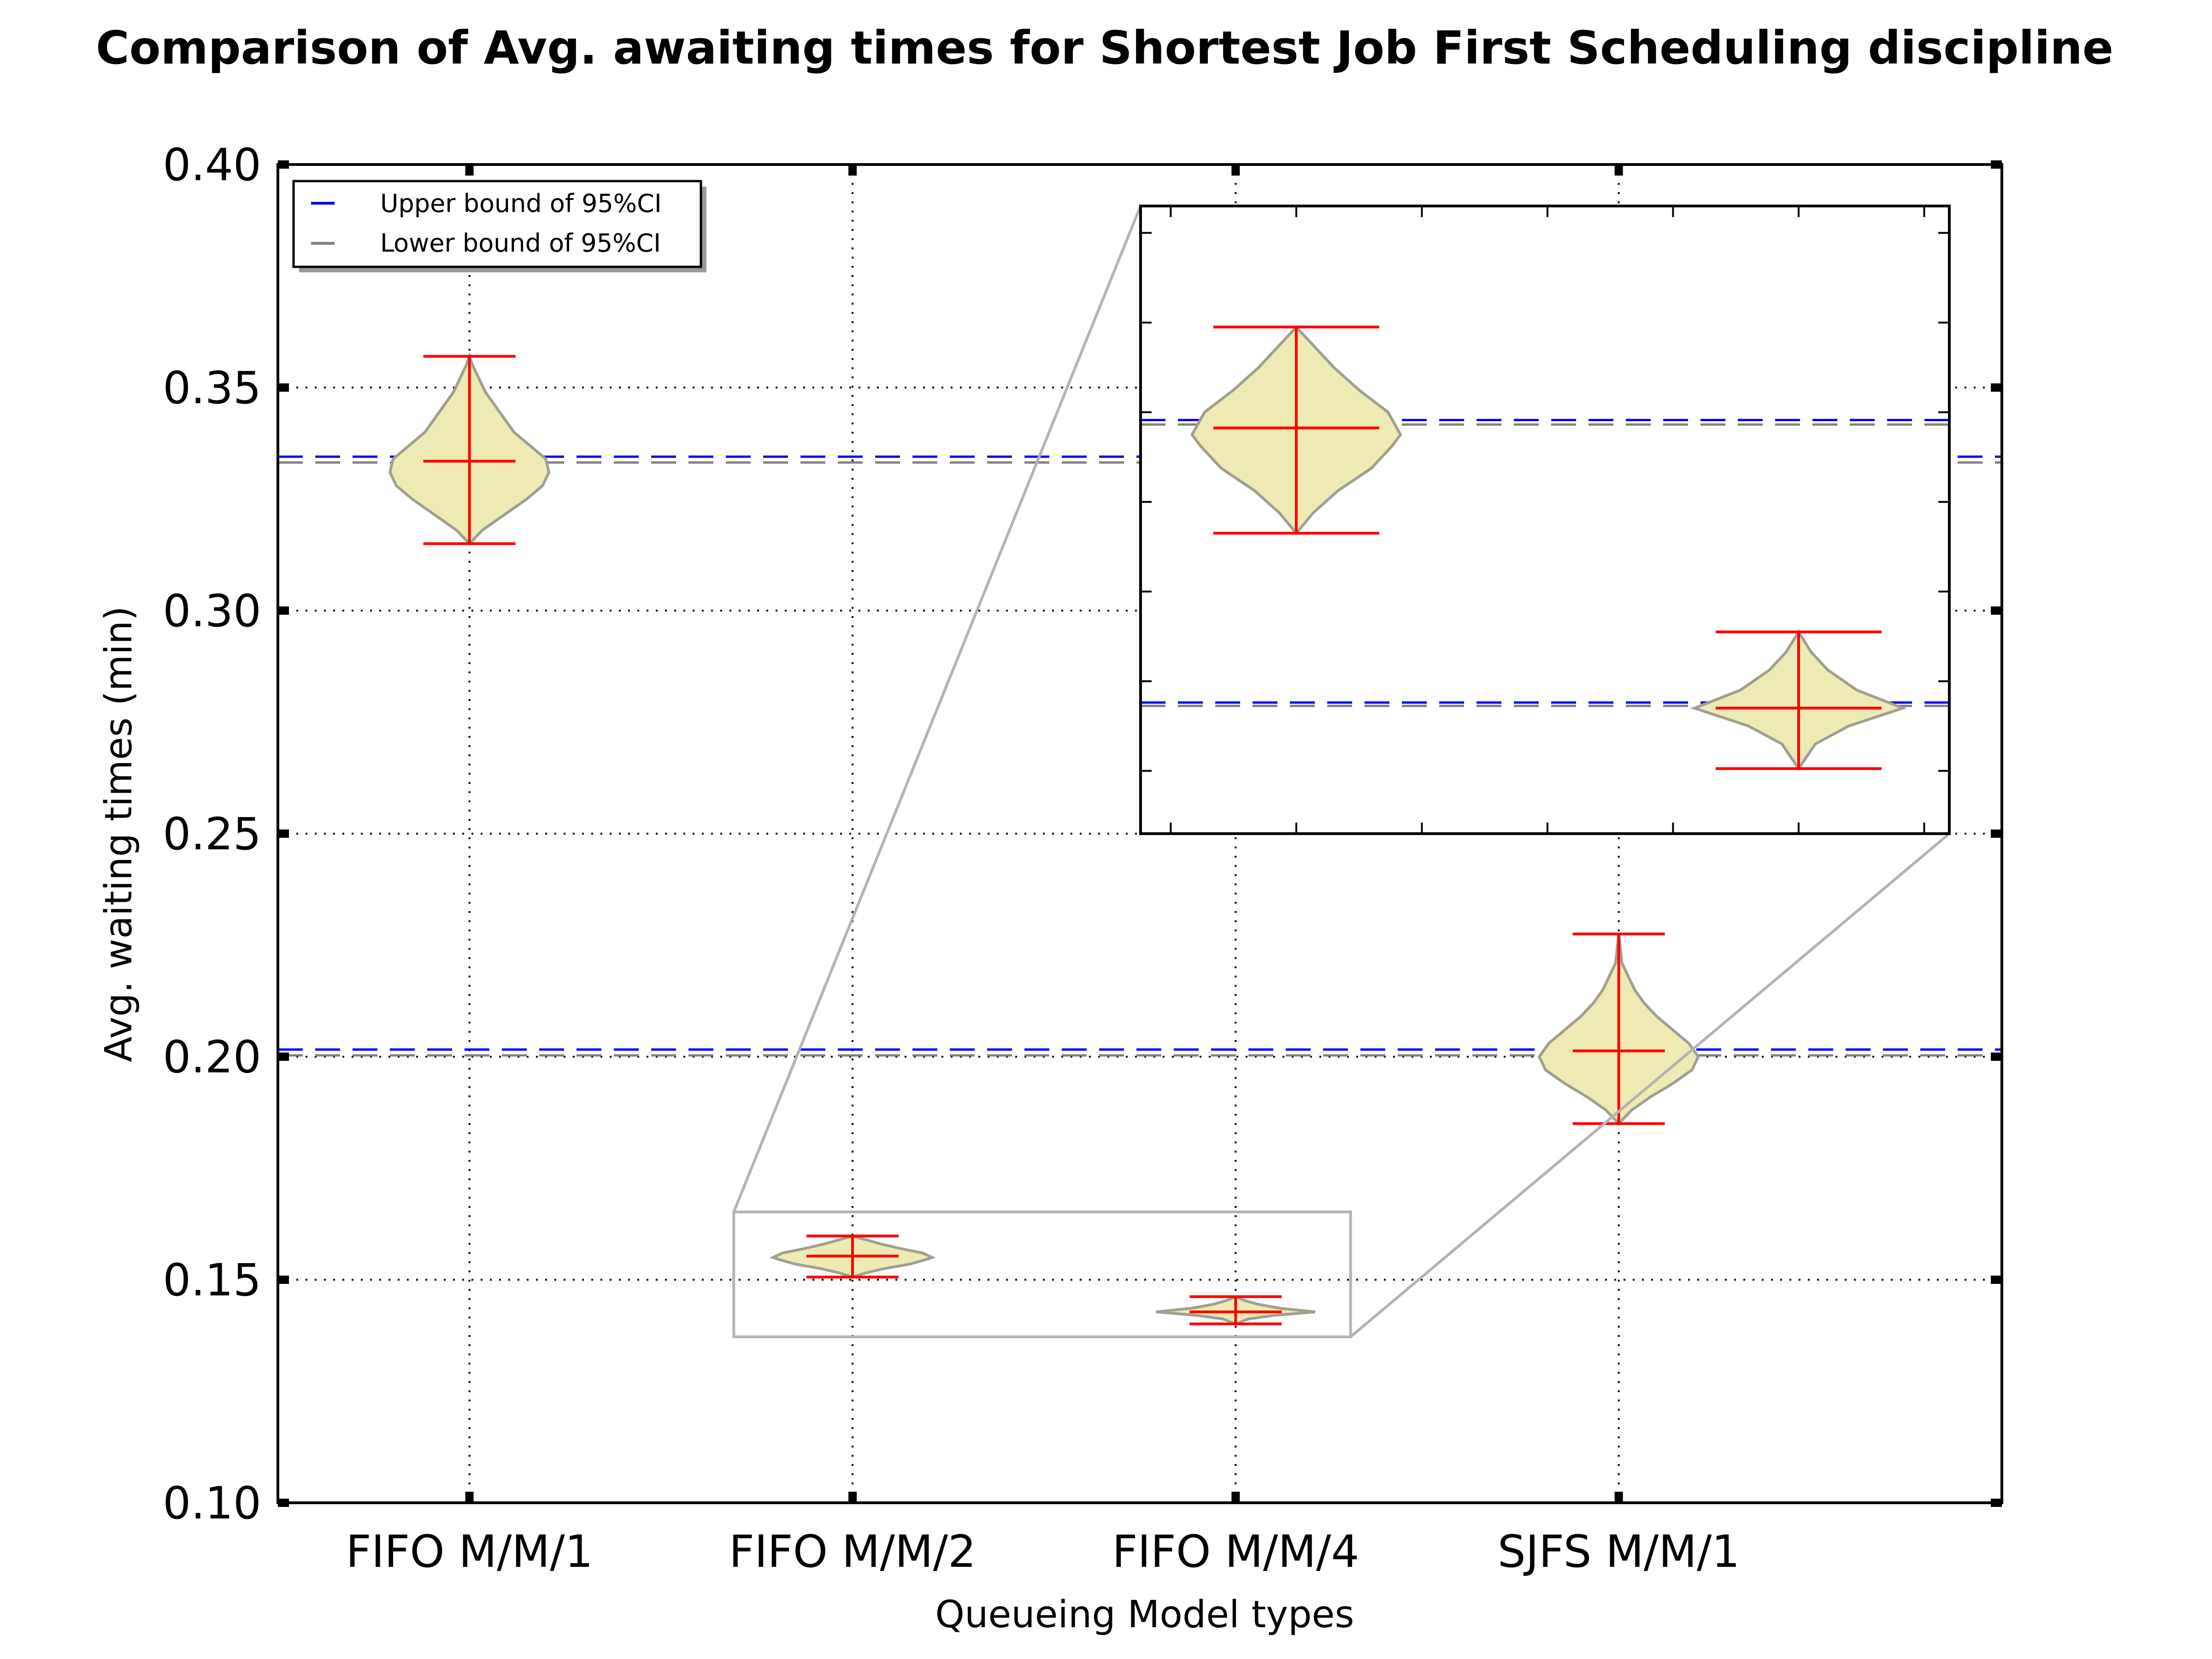 The height and width of the screenshot is (1659, 2212). Describe the element at coordinates (212, 834) in the screenshot. I see `y-tick-label: 0.25` at that location.